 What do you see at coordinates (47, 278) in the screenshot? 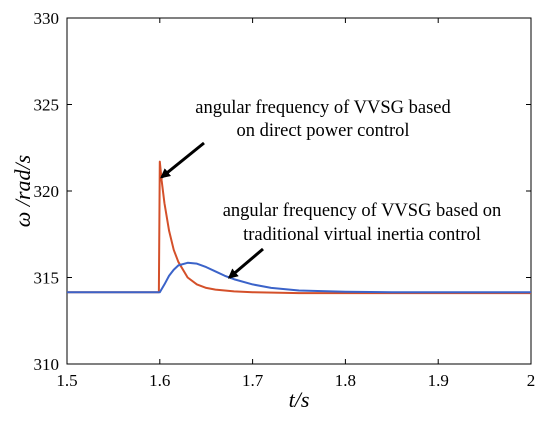
I see `y-tick-label: 315` at bounding box center [47, 278].